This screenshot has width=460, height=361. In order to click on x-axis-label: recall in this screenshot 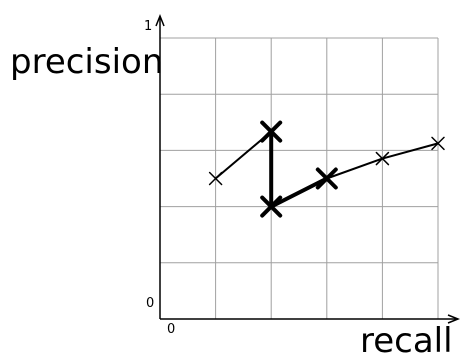, I will do `click(406, 341)`.